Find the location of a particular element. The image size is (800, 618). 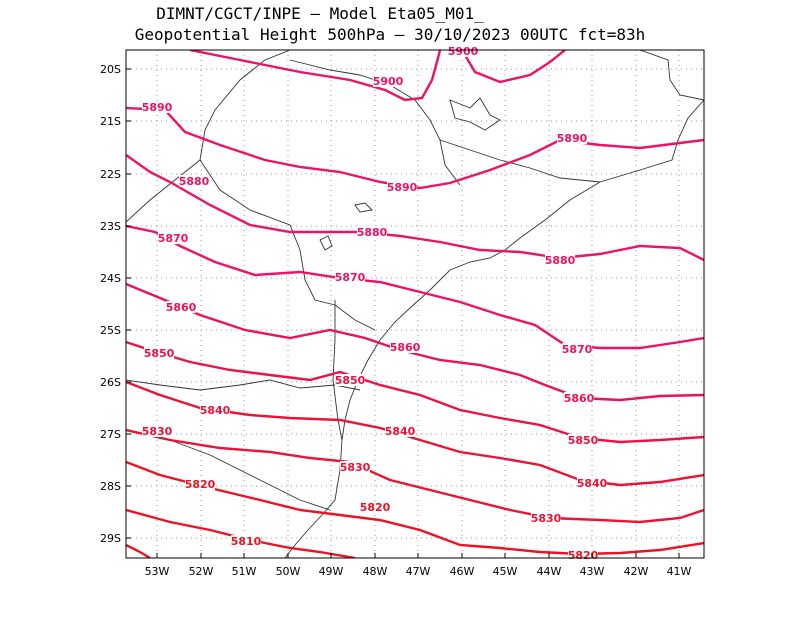

lon-label: 44W is located at coordinates (549, 571).